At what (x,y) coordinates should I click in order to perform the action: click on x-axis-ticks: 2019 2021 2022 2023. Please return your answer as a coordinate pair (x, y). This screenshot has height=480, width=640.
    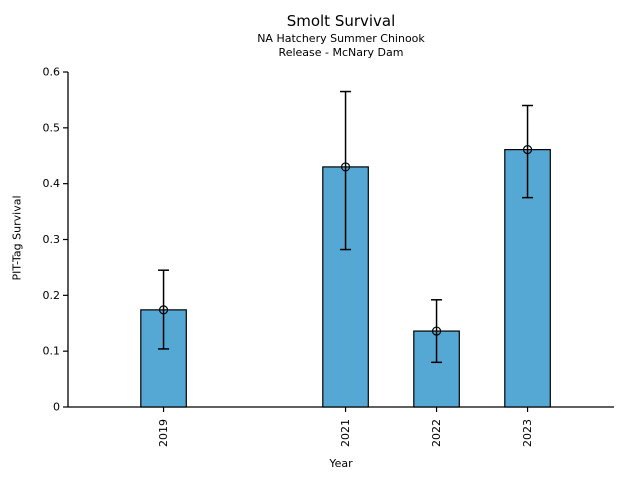
    Looking at the image, I should click on (345, 427).